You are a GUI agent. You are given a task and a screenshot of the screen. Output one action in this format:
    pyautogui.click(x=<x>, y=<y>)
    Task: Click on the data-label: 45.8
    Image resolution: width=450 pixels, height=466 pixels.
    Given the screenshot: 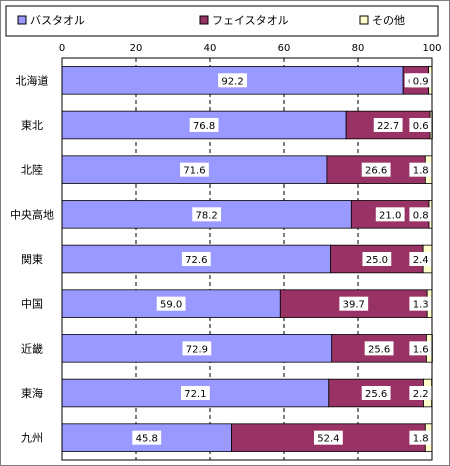 What is the action you would take?
    pyautogui.click(x=147, y=439)
    